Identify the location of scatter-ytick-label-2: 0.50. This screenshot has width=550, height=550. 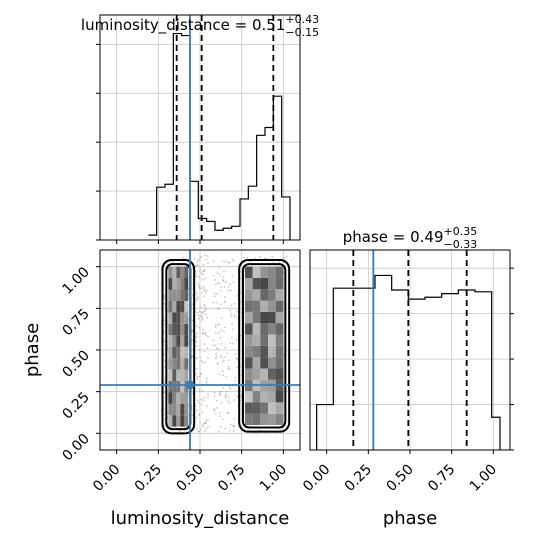
(75, 364).